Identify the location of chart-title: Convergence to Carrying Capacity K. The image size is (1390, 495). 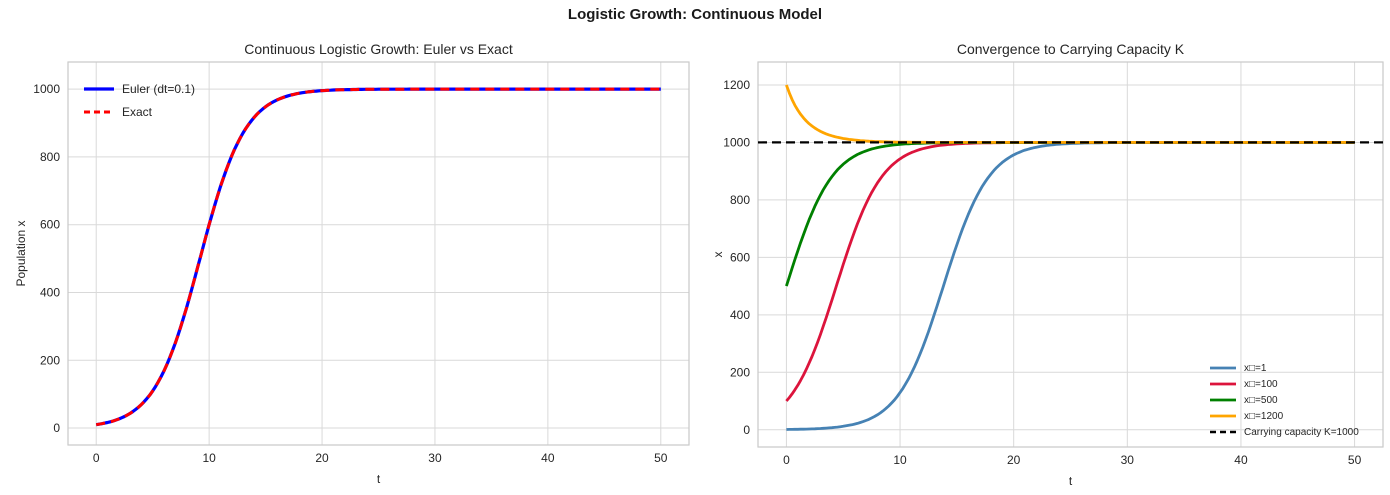
(1071, 49).